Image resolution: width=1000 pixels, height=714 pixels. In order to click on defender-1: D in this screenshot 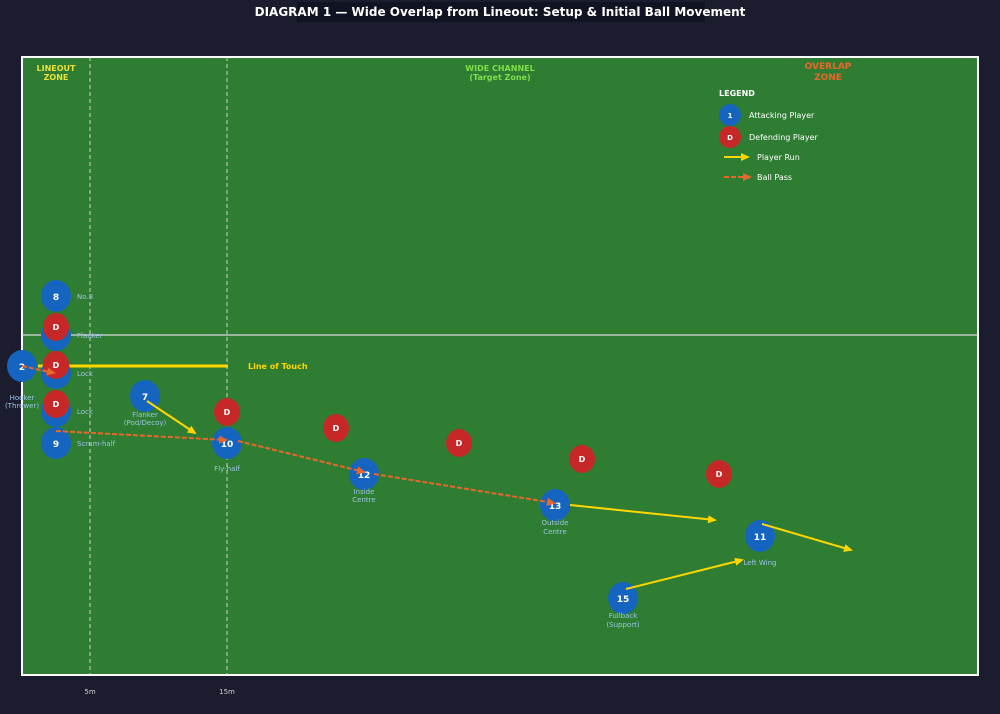, I will do `click(227, 412)`.